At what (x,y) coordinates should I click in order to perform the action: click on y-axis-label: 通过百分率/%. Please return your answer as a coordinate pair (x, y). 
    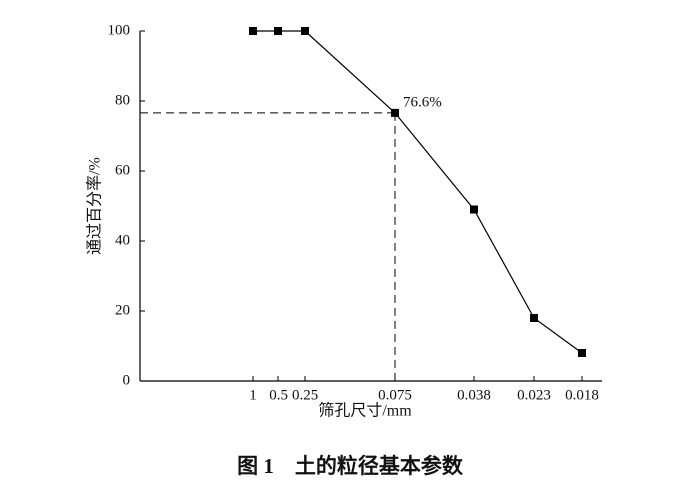
    Looking at the image, I should click on (95, 206).